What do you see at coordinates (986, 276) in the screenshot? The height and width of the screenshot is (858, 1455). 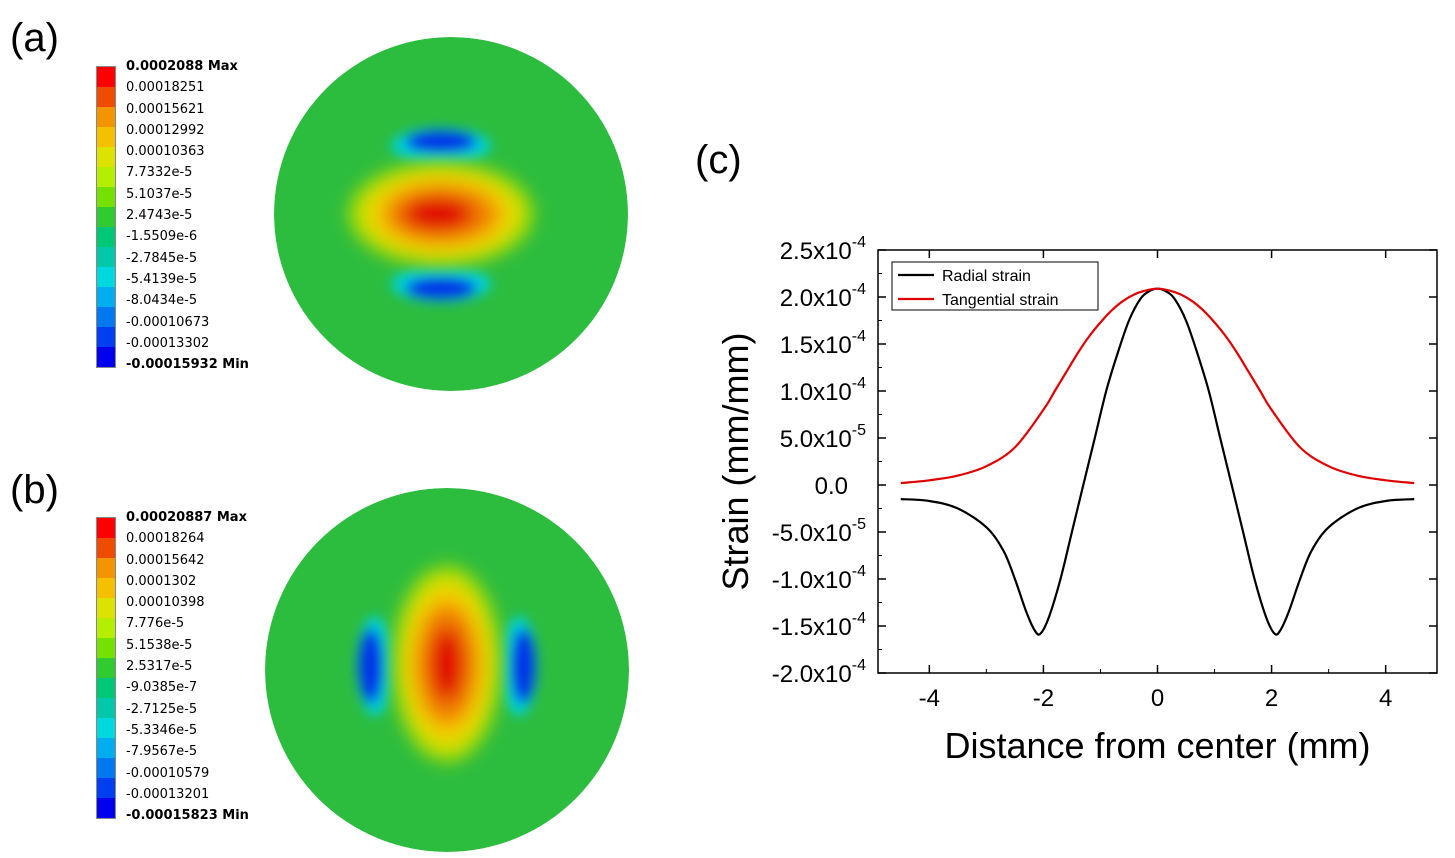 I see `legend-entry: Radial strain` at bounding box center [986, 276].